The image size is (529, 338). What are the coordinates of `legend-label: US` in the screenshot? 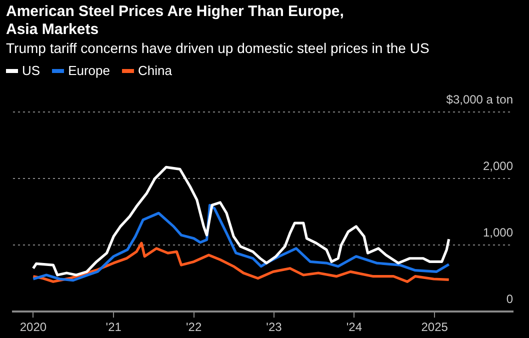 It's located at (31, 70).